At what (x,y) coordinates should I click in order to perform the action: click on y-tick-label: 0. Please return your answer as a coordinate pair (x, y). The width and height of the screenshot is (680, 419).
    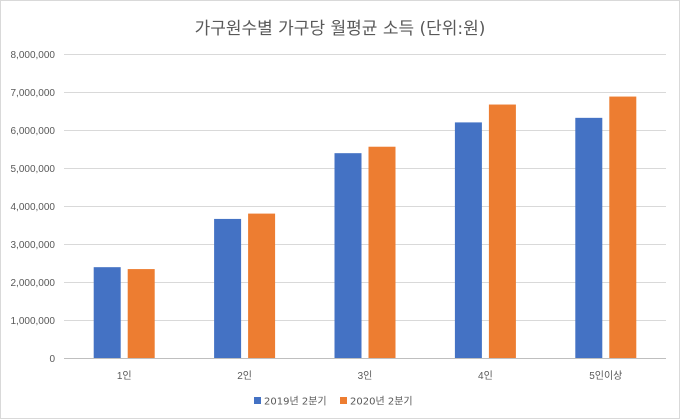
    Looking at the image, I should click on (52, 359).